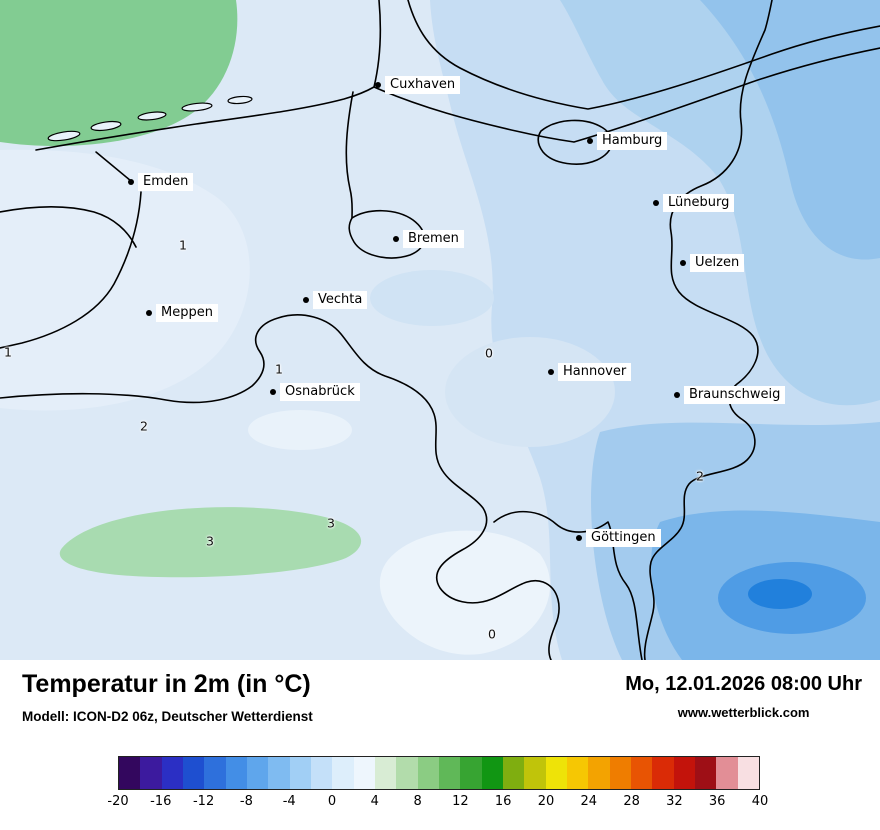 This screenshot has width=880, height=830. I want to click on colorbar-tick-label: 20, so click(546, 801).